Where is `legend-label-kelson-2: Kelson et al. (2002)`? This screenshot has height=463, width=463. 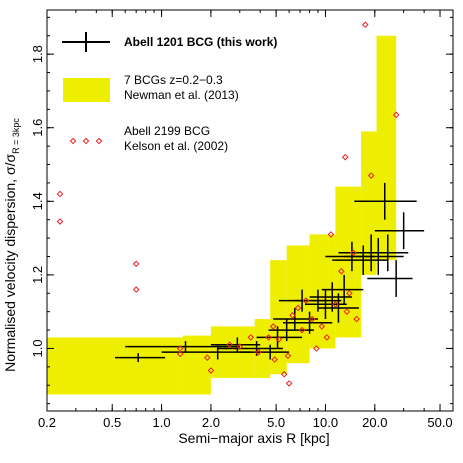
legend-label-kelson-2: Kelson et al. (2002) is located at coordinates (176, 146).